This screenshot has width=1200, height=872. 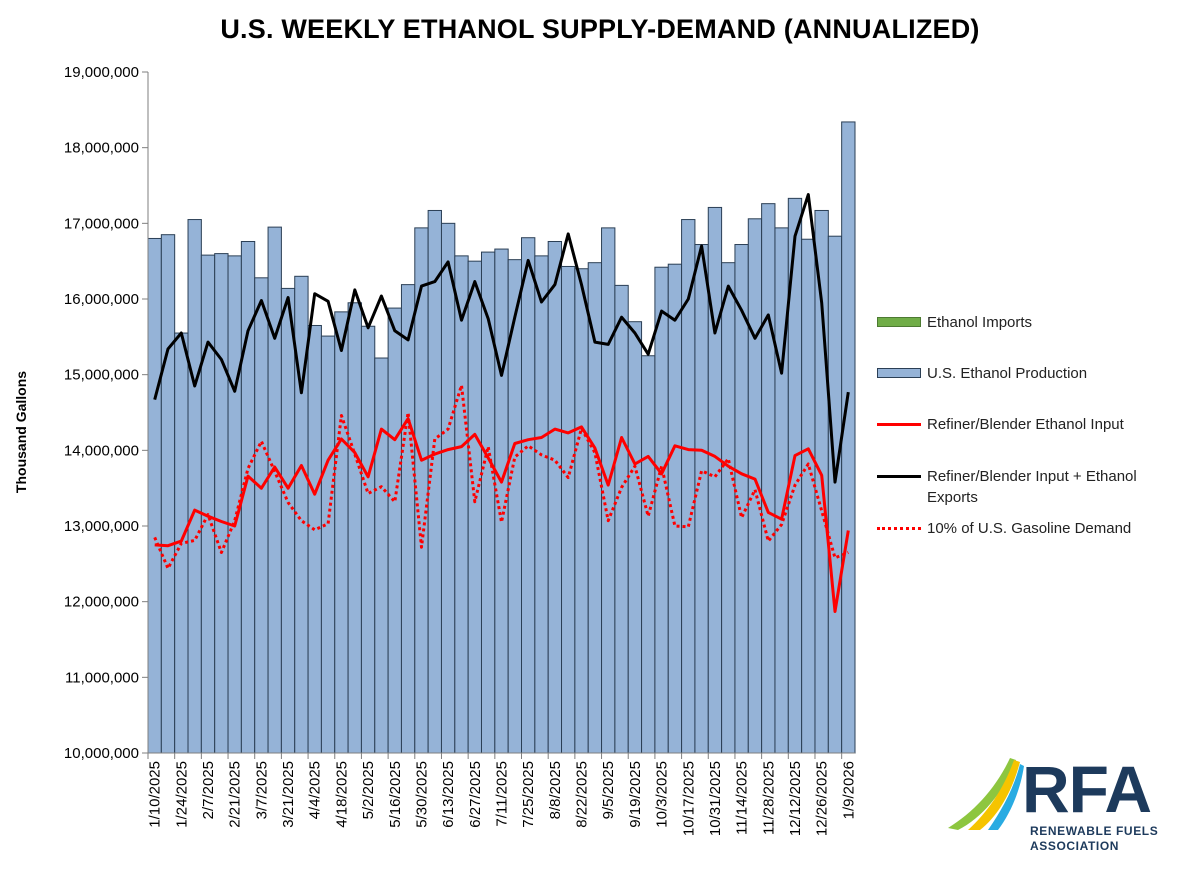 What do you see at coordinates (155, 794) in the screenshot?
I see `x-tick-label: 1/10/2025` at bounding box center [155, 794].